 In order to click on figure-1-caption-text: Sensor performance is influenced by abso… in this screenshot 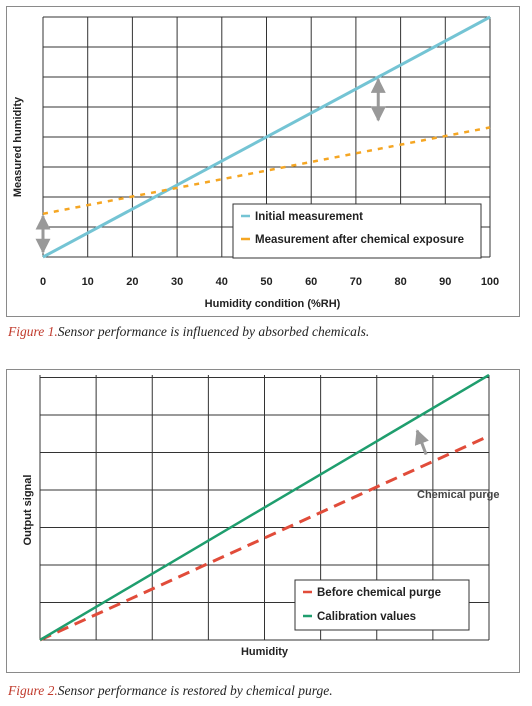, I will do `click(213, 331)`.